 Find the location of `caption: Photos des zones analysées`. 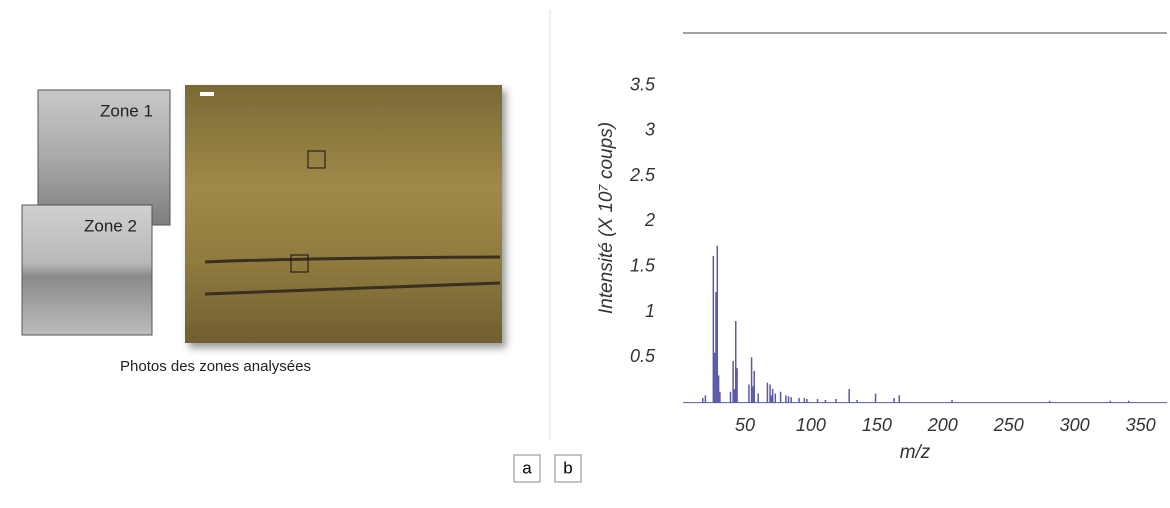

caption: Photos des zones analysées is located at coordinates (215, 366).